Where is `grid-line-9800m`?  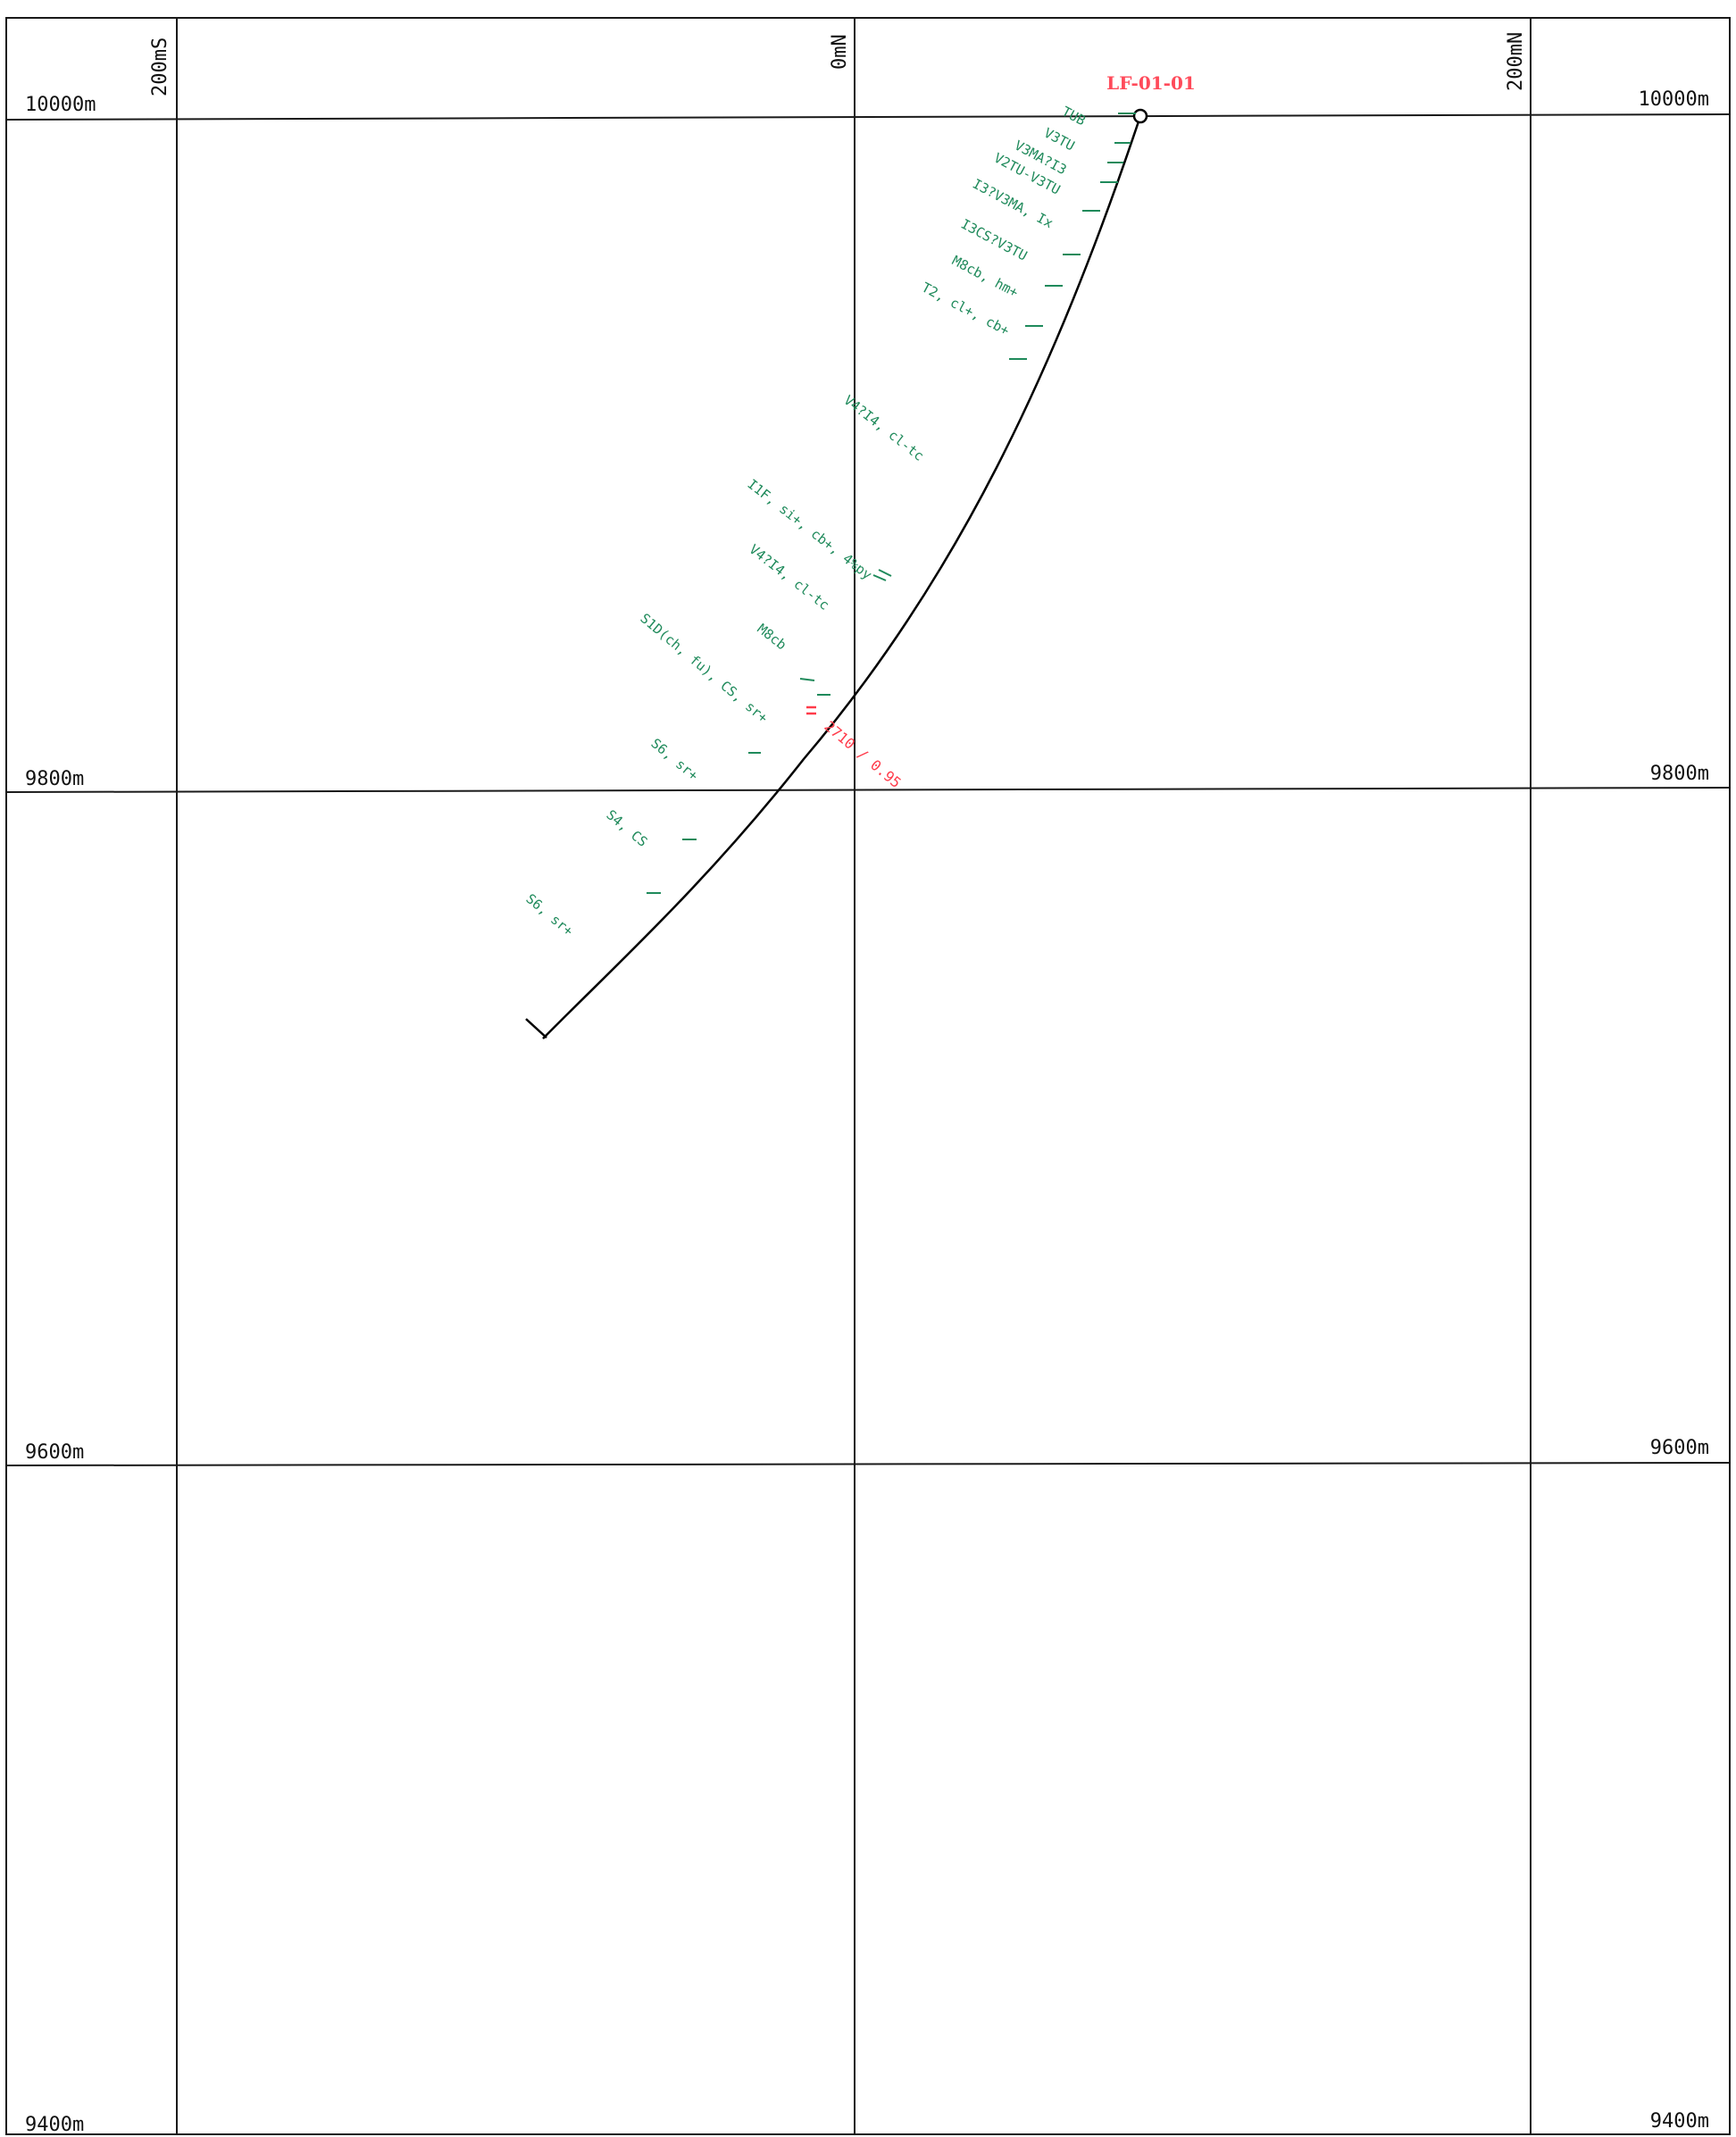 grid-line-9800m is located at coordinates (868, 790).